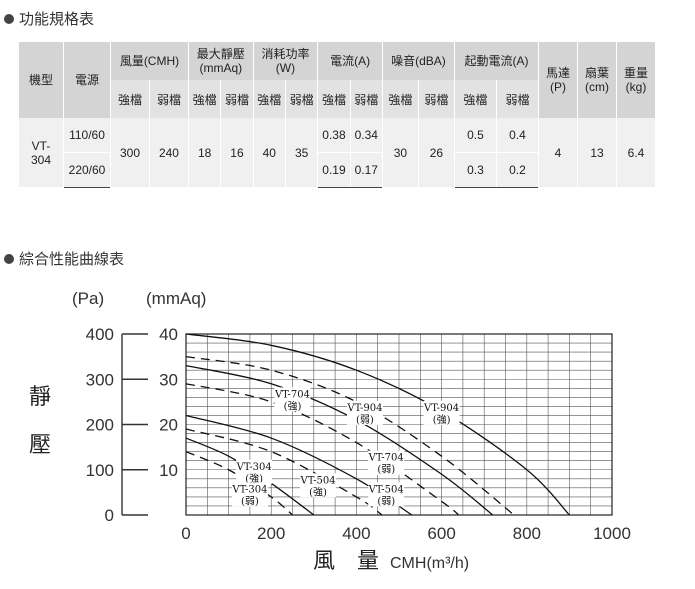 The width and height of the screenshot is (695, 589). What do you see at coordinates (356, 533) in the screenshot?
I see `x-tick-label: 400` at bounding box center [356, 533].